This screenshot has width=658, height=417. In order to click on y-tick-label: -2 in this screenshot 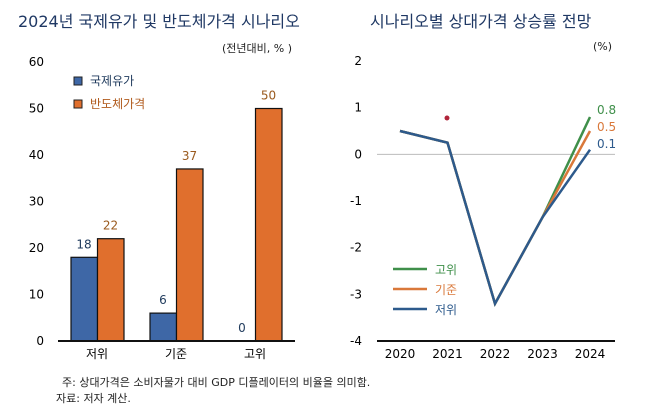, I will do `click(356, 248)`.